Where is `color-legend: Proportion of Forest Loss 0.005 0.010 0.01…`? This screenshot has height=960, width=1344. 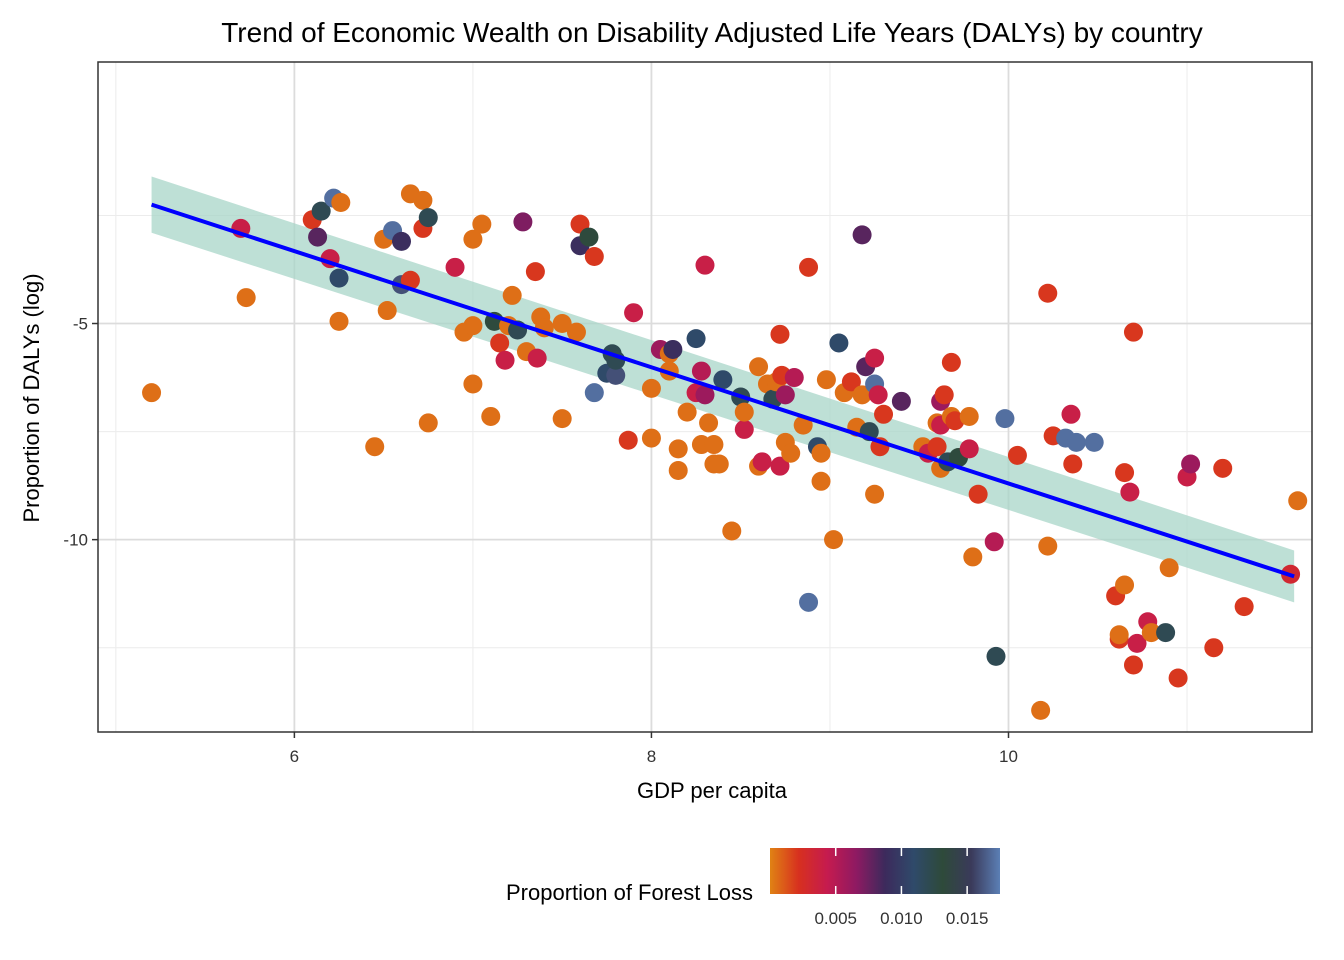 color-legend: Proportion of Forest Loss 0.005 0.010 0.01… is located at coordinates (753, 888).